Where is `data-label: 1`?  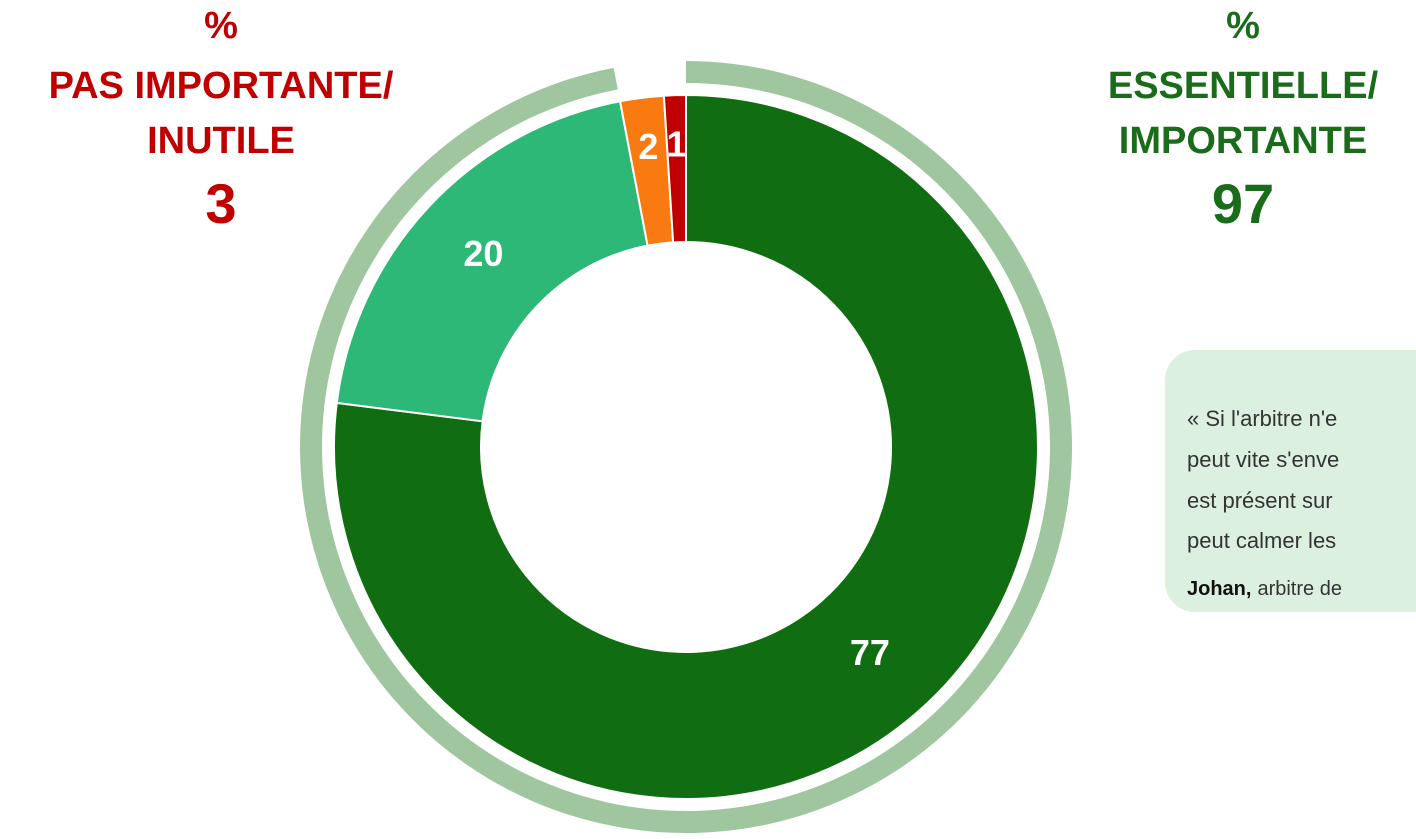 data-label: 1 is located at coordinates (677, 144).